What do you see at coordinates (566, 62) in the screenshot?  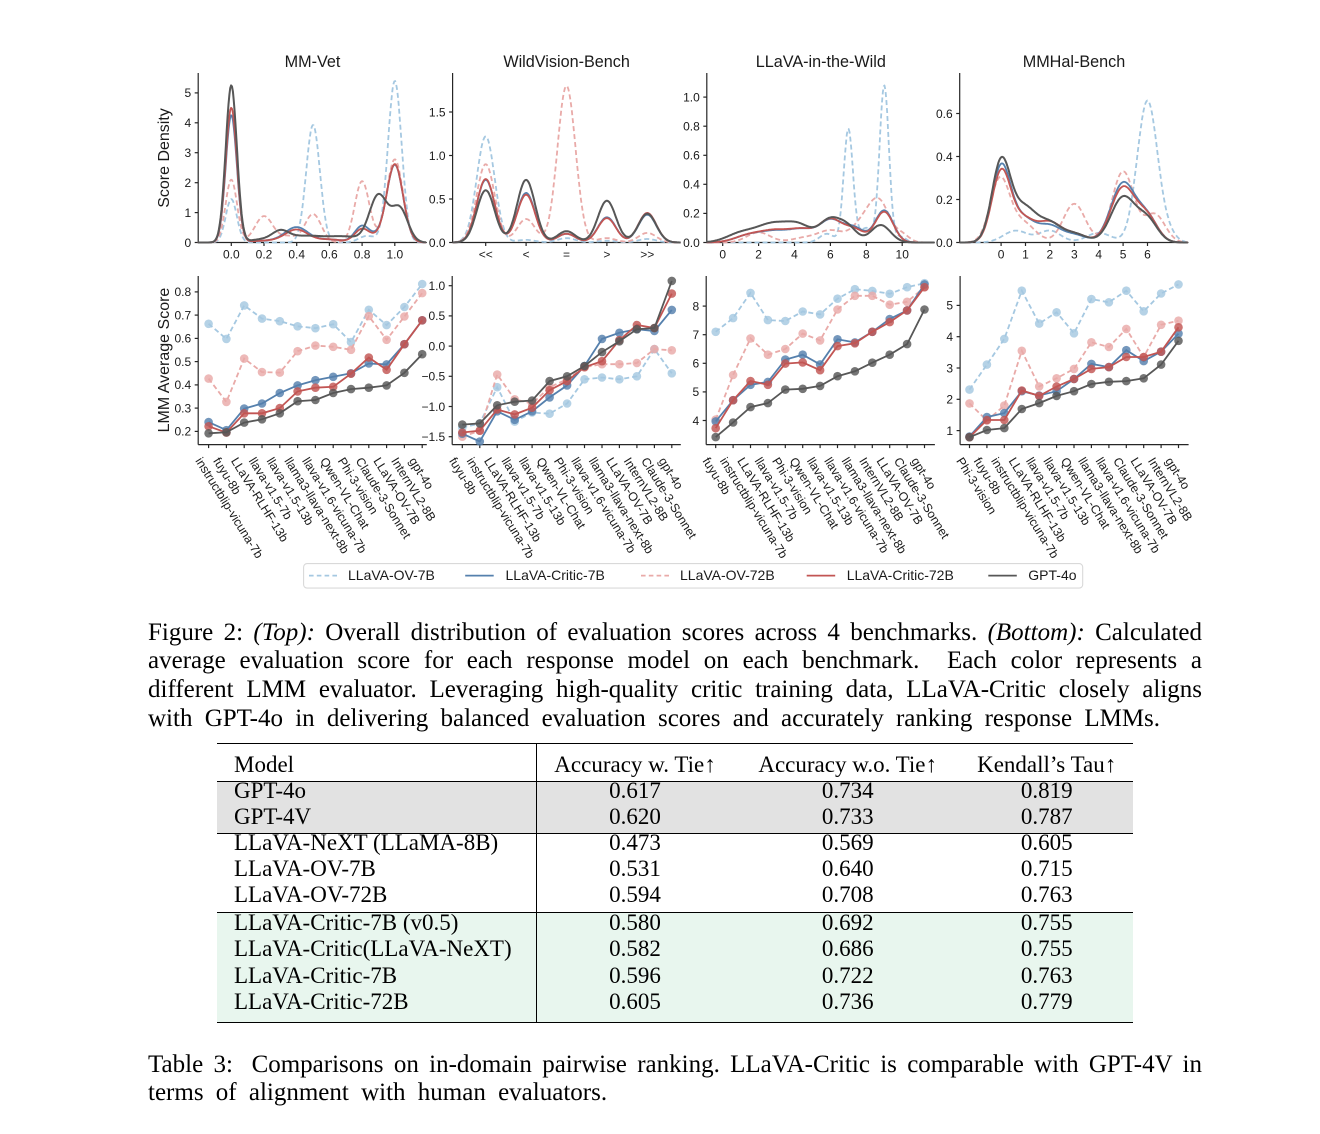 I see `svg-text: WildVision-Bench` at bounding box center [566, 62].